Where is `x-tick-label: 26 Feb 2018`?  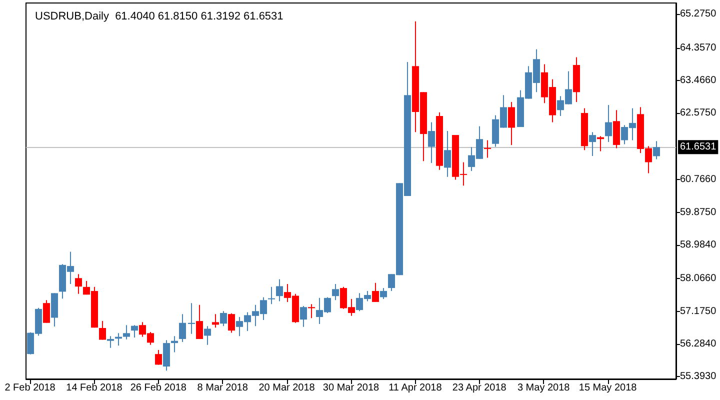
x-tick-label: 26 Feb 2018 is located at coordinates (158, 388).